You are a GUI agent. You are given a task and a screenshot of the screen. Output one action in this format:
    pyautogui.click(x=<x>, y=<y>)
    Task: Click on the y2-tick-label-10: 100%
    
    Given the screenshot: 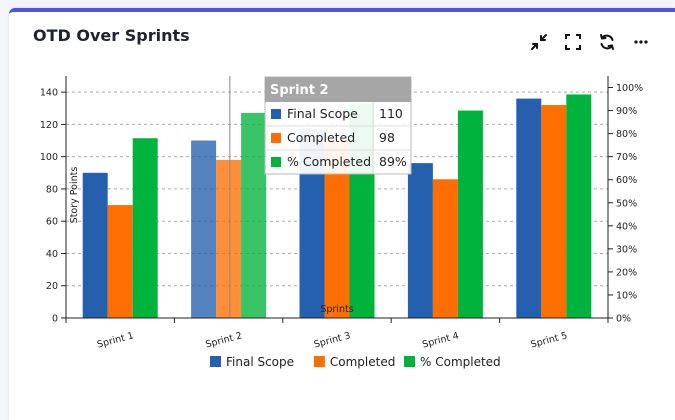 What is the action you would take?
    pyautogui.click(x=629, y=88)
    